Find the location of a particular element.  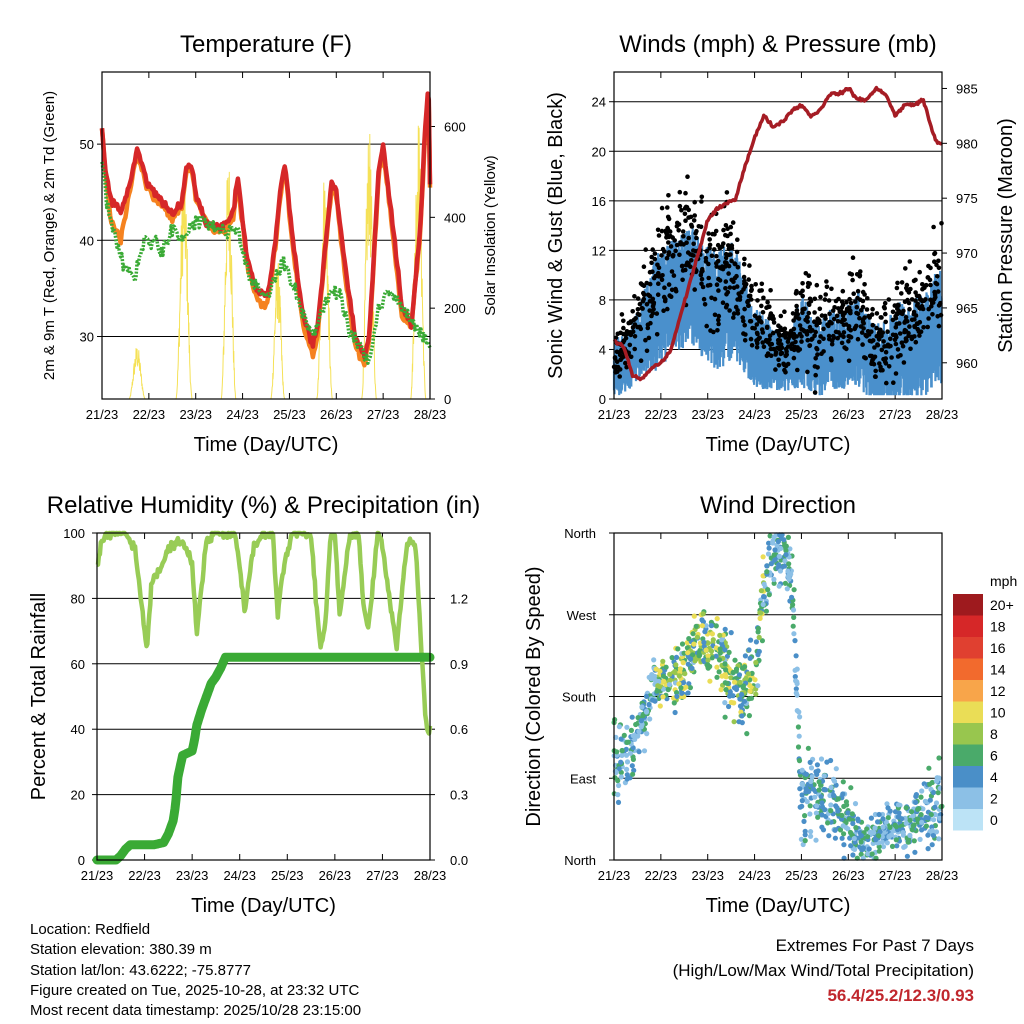

station-latlon: Station lat/lon: 43.6222; -75.8777 is located at coordinates (141, 970).